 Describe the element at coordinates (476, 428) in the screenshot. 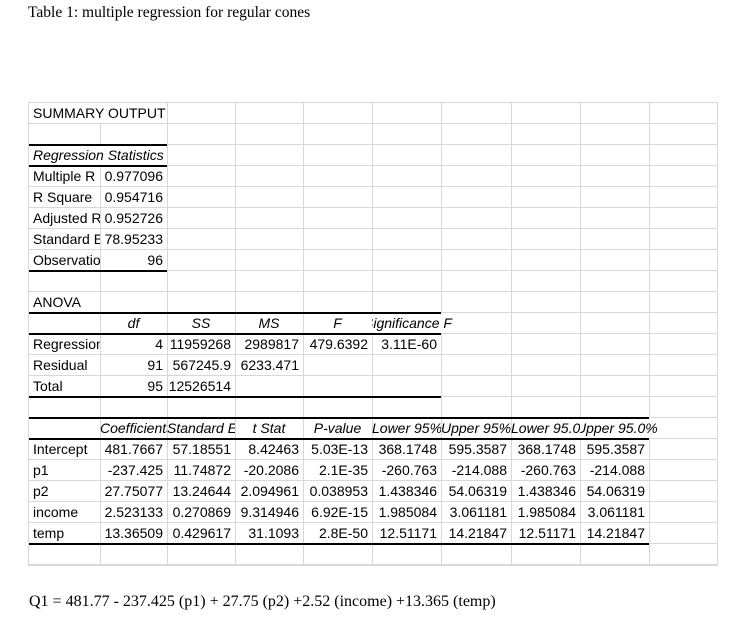

I see `cell-header-upper-95: Upper 95%` at that location.